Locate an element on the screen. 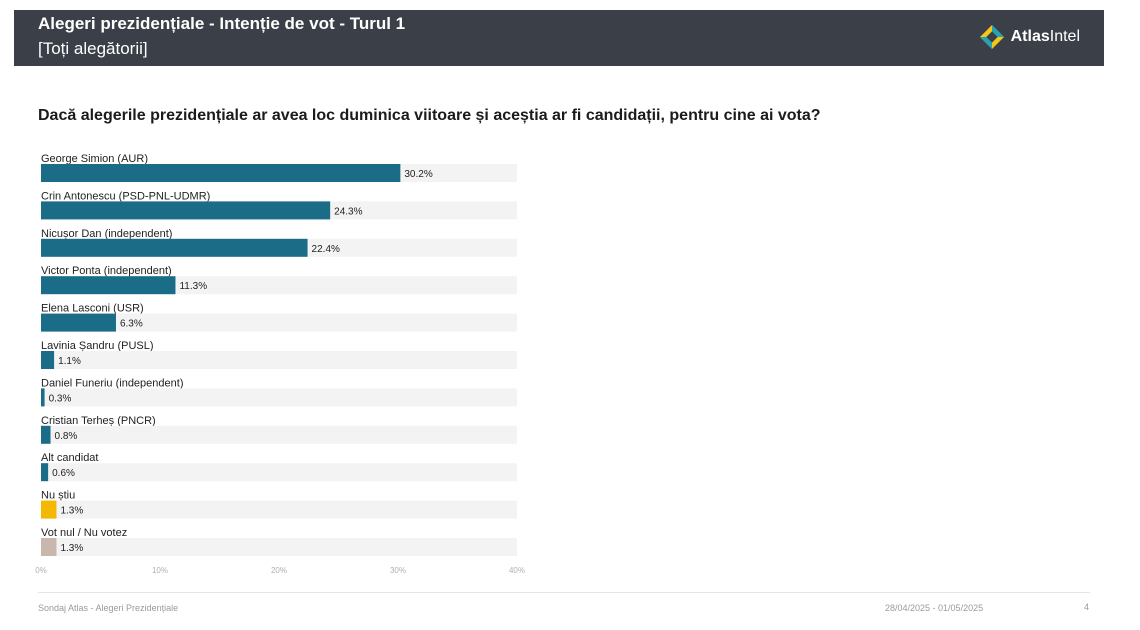 The width and height of the screenshot is (1140, 630). x-axis-tick-label: 40% is located at coordinates (517, 570).